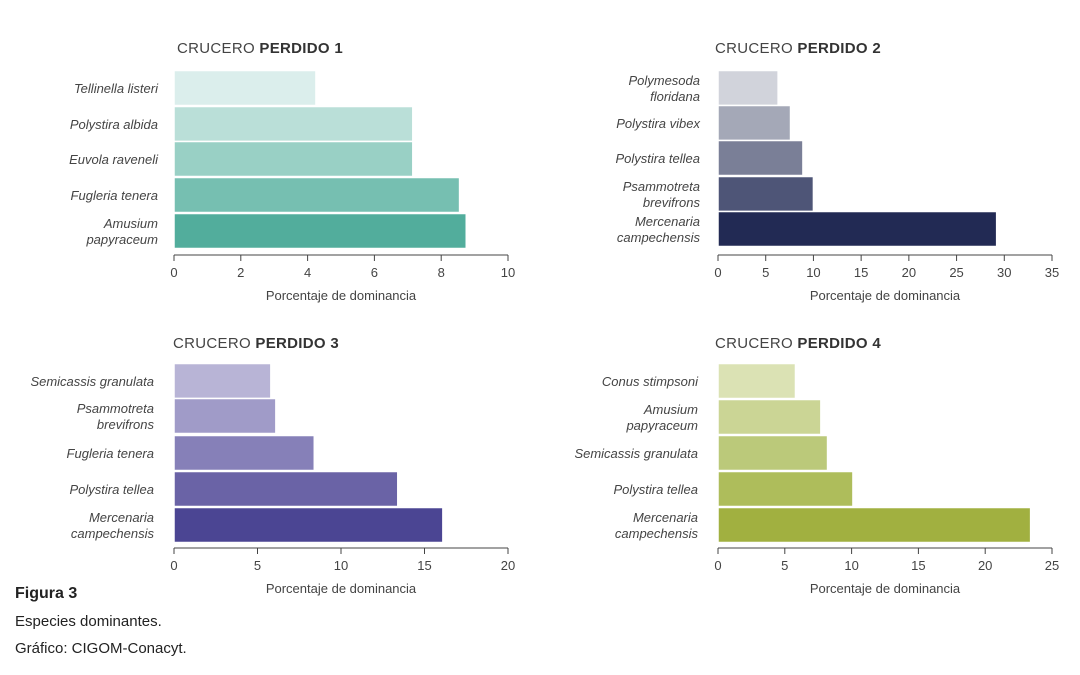 This screenshot has width=1080, height=675. I want to click on figure-description: Especies dominantes., so click(88, 621).